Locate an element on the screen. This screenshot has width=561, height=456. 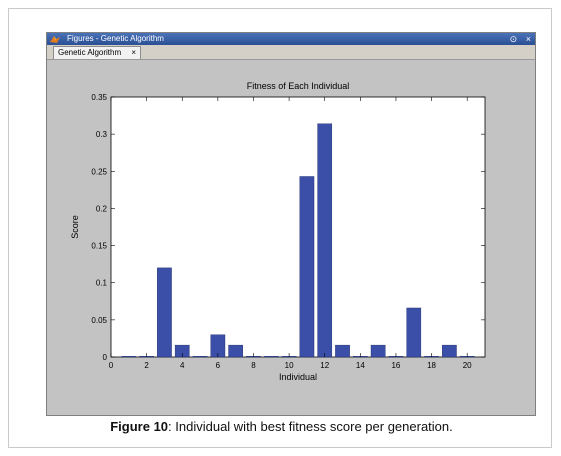
x-tick-label: 18 is located at coordinates (431, 365).